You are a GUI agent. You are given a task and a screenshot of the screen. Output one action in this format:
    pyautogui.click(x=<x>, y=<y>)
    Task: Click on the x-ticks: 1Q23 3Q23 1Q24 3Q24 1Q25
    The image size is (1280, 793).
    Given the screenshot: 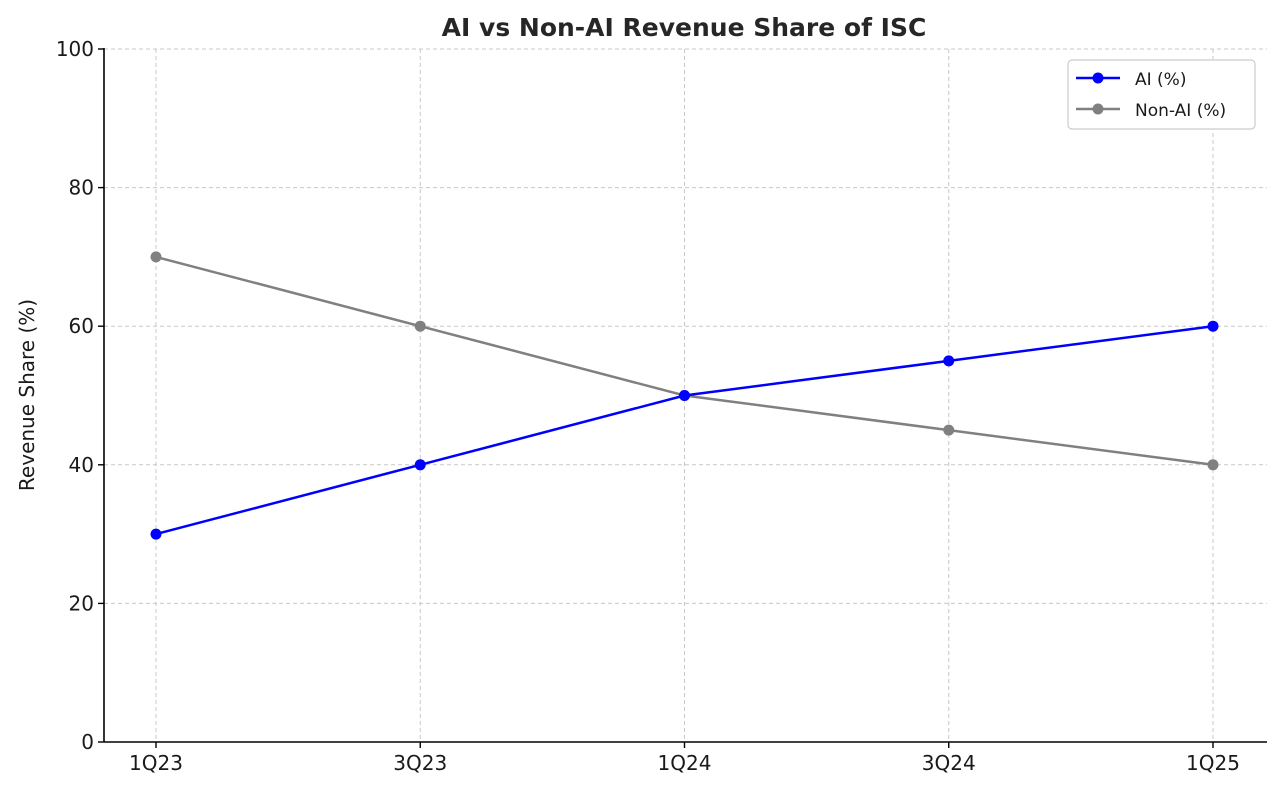 What is the action you would take?
    pyautogui.click(x=684, y=758)
    